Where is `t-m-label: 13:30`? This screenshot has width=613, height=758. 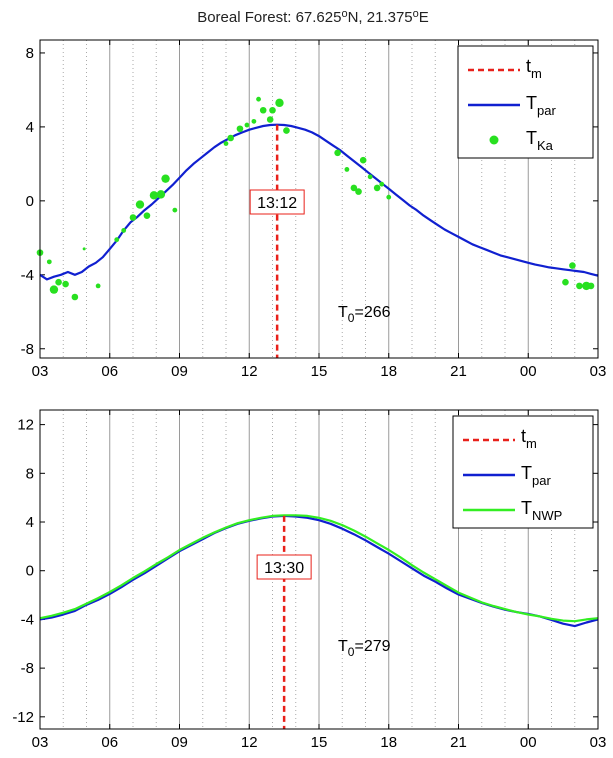
t-m-label: 13:30 is located at coordinates (284, 568).